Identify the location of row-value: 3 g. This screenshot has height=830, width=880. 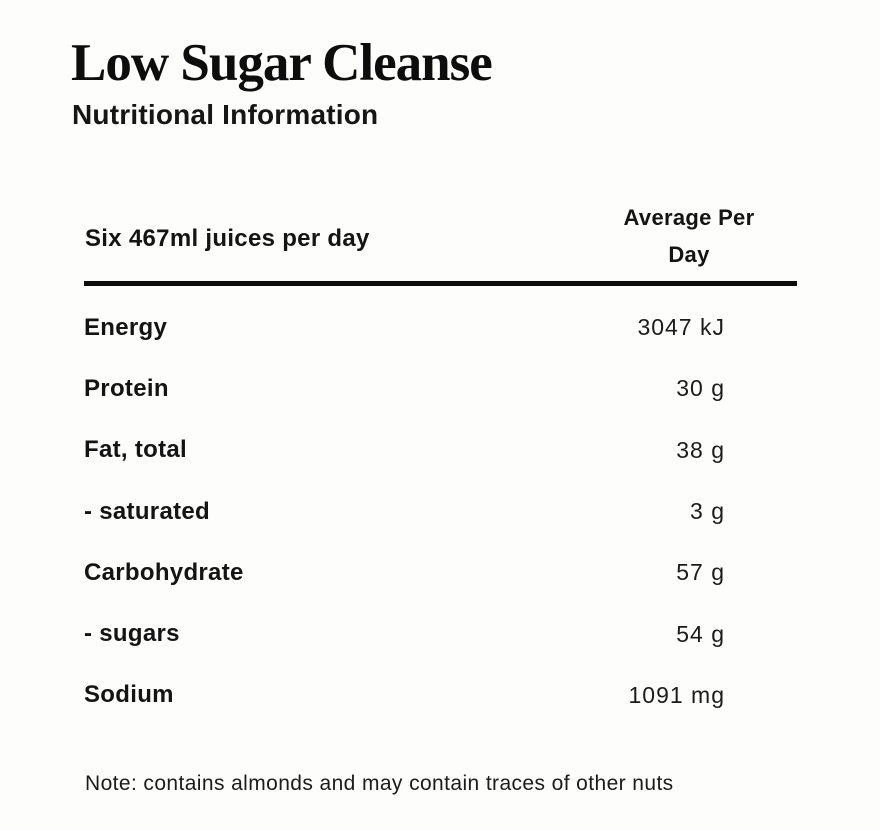
(707, 511).